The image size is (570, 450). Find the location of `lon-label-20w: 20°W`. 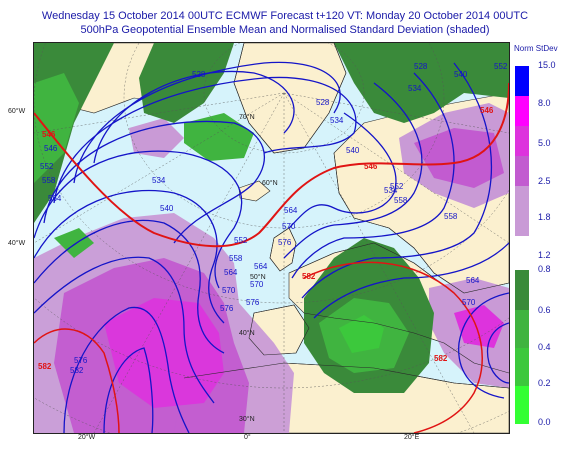

lon-label-20w: 20°W is located at coordinates (87, 437).